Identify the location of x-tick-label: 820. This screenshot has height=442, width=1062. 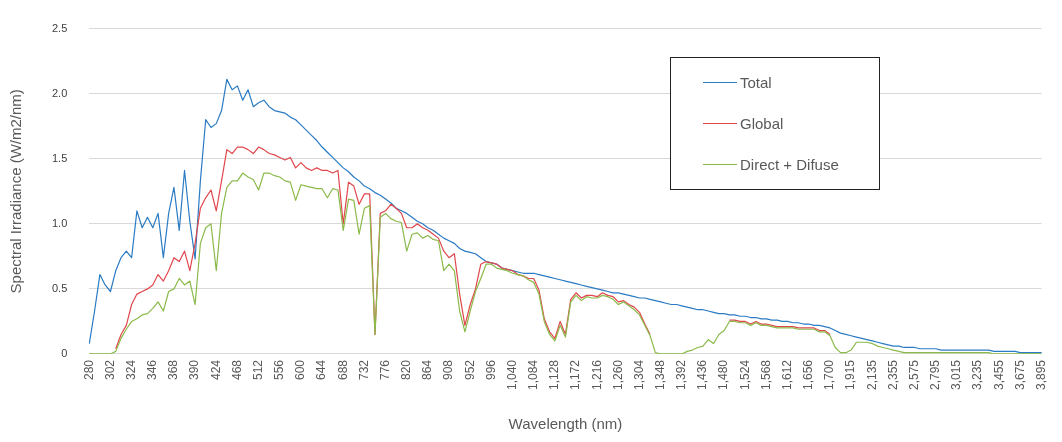
(406, 369).